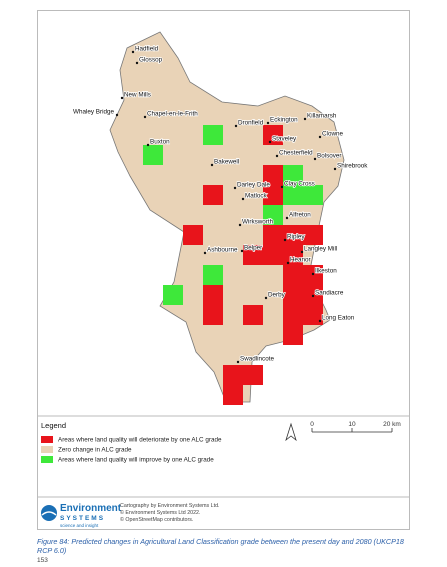 The width and height of the screenshot is (447, 567). What do you see at coordinates (95, 450) in the screenshot?
I see `legend-label: Zero change in ALC grade` at bounding box center [95, 450].